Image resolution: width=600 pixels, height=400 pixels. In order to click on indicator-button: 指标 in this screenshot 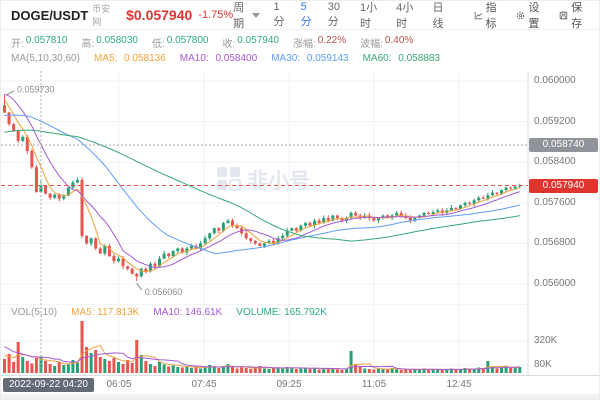, I will do `click(489, 16)`.